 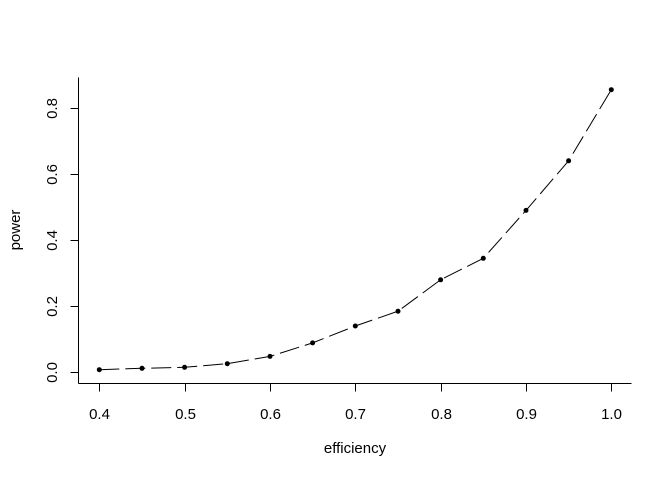 What do you see at coordinates (52, 372) in the screenshot?
I see `y-tick-label: 0.0` at bounding box center [52, 372].